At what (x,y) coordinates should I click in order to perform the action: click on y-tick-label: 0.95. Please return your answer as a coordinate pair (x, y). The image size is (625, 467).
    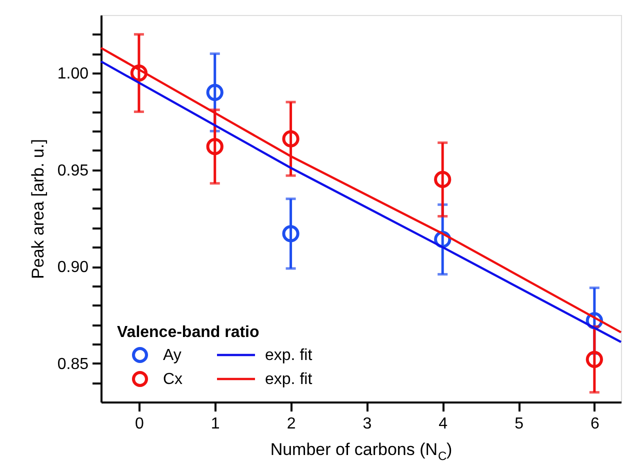
    Looking at the image, I should click on (73, 171).